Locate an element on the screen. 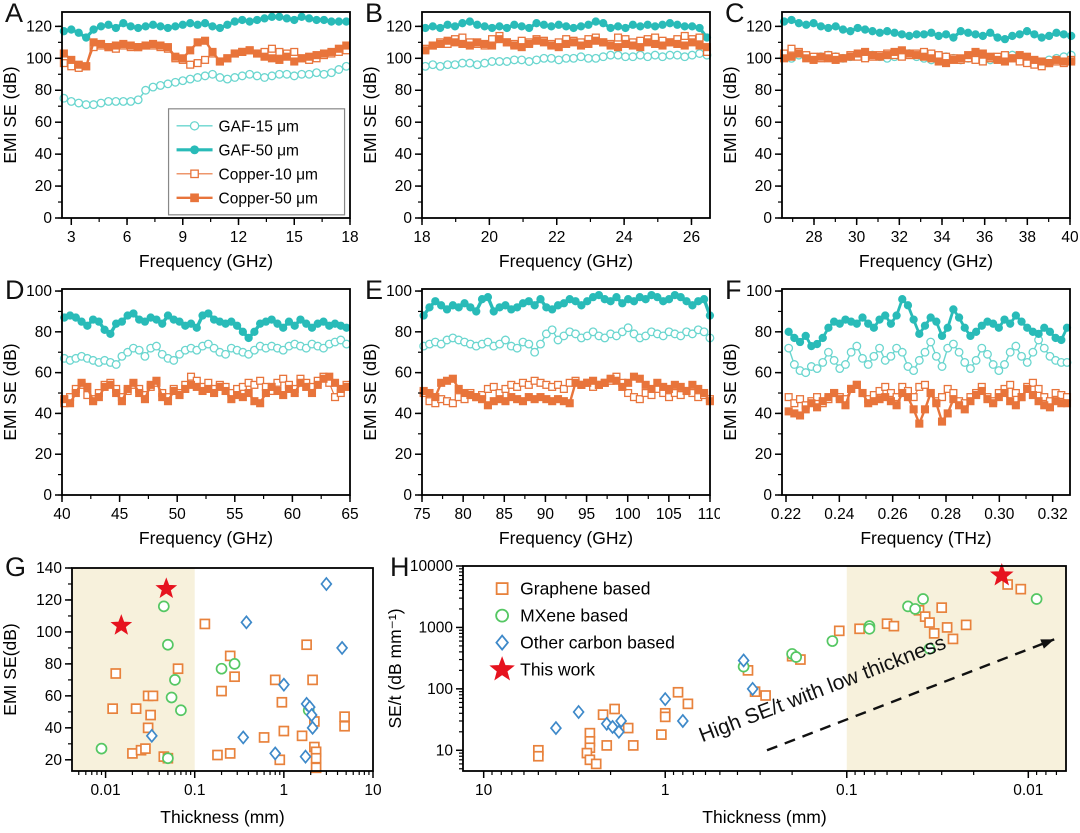  svg-text: 36 is located at coordinates (984, 237).